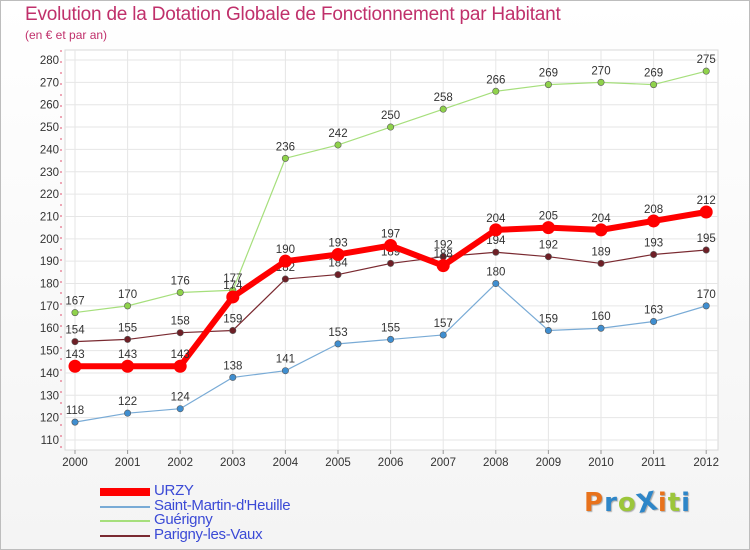 Image resolution: width=750 pixels, height=550 pixels. Describe the element at coordinates (638, 503) in the screenshot. I see `proxiti-logo: ProXiti` at that location.